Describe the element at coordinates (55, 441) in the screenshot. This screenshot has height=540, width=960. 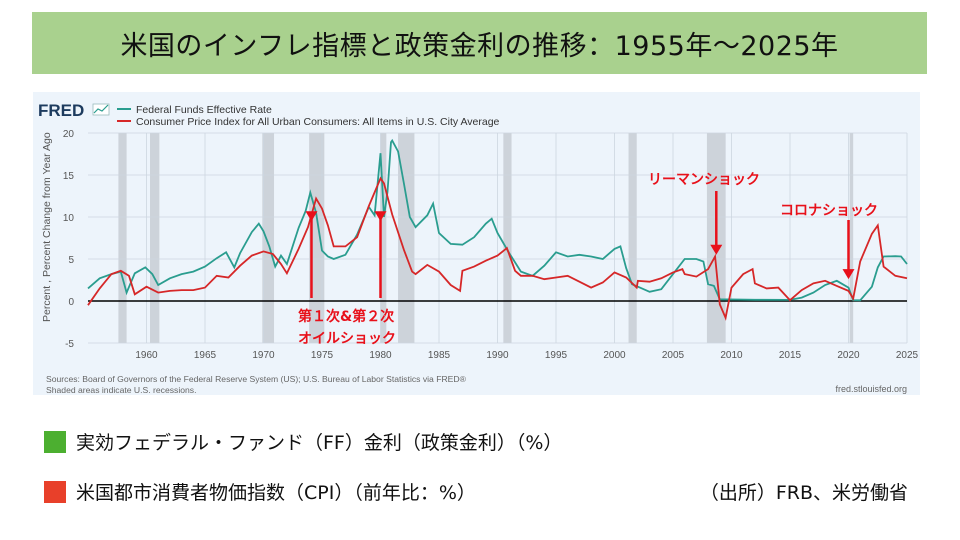
I see `ff-color-swatch` at that location.